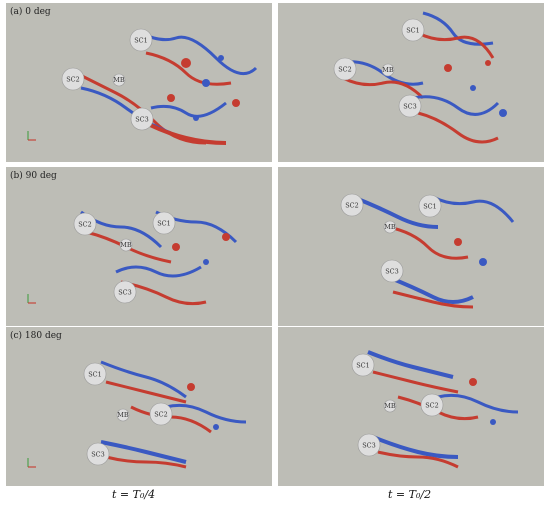 The height and width of the screenshot is (509, 550). I want to click on caption-left: t = T₀/4, so click(134, 494).